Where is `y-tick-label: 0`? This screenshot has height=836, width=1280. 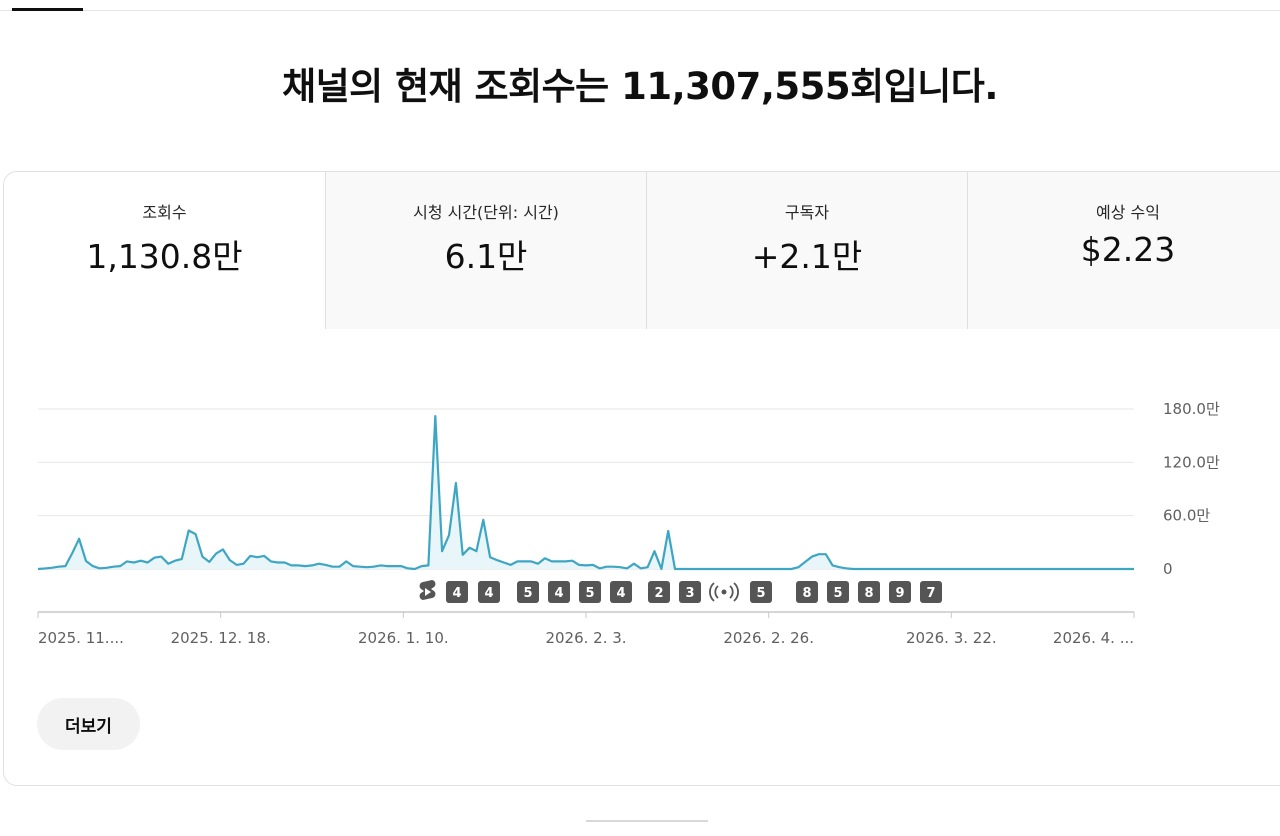
y-tick-label: 0 is located at coordinates (1168, 569).